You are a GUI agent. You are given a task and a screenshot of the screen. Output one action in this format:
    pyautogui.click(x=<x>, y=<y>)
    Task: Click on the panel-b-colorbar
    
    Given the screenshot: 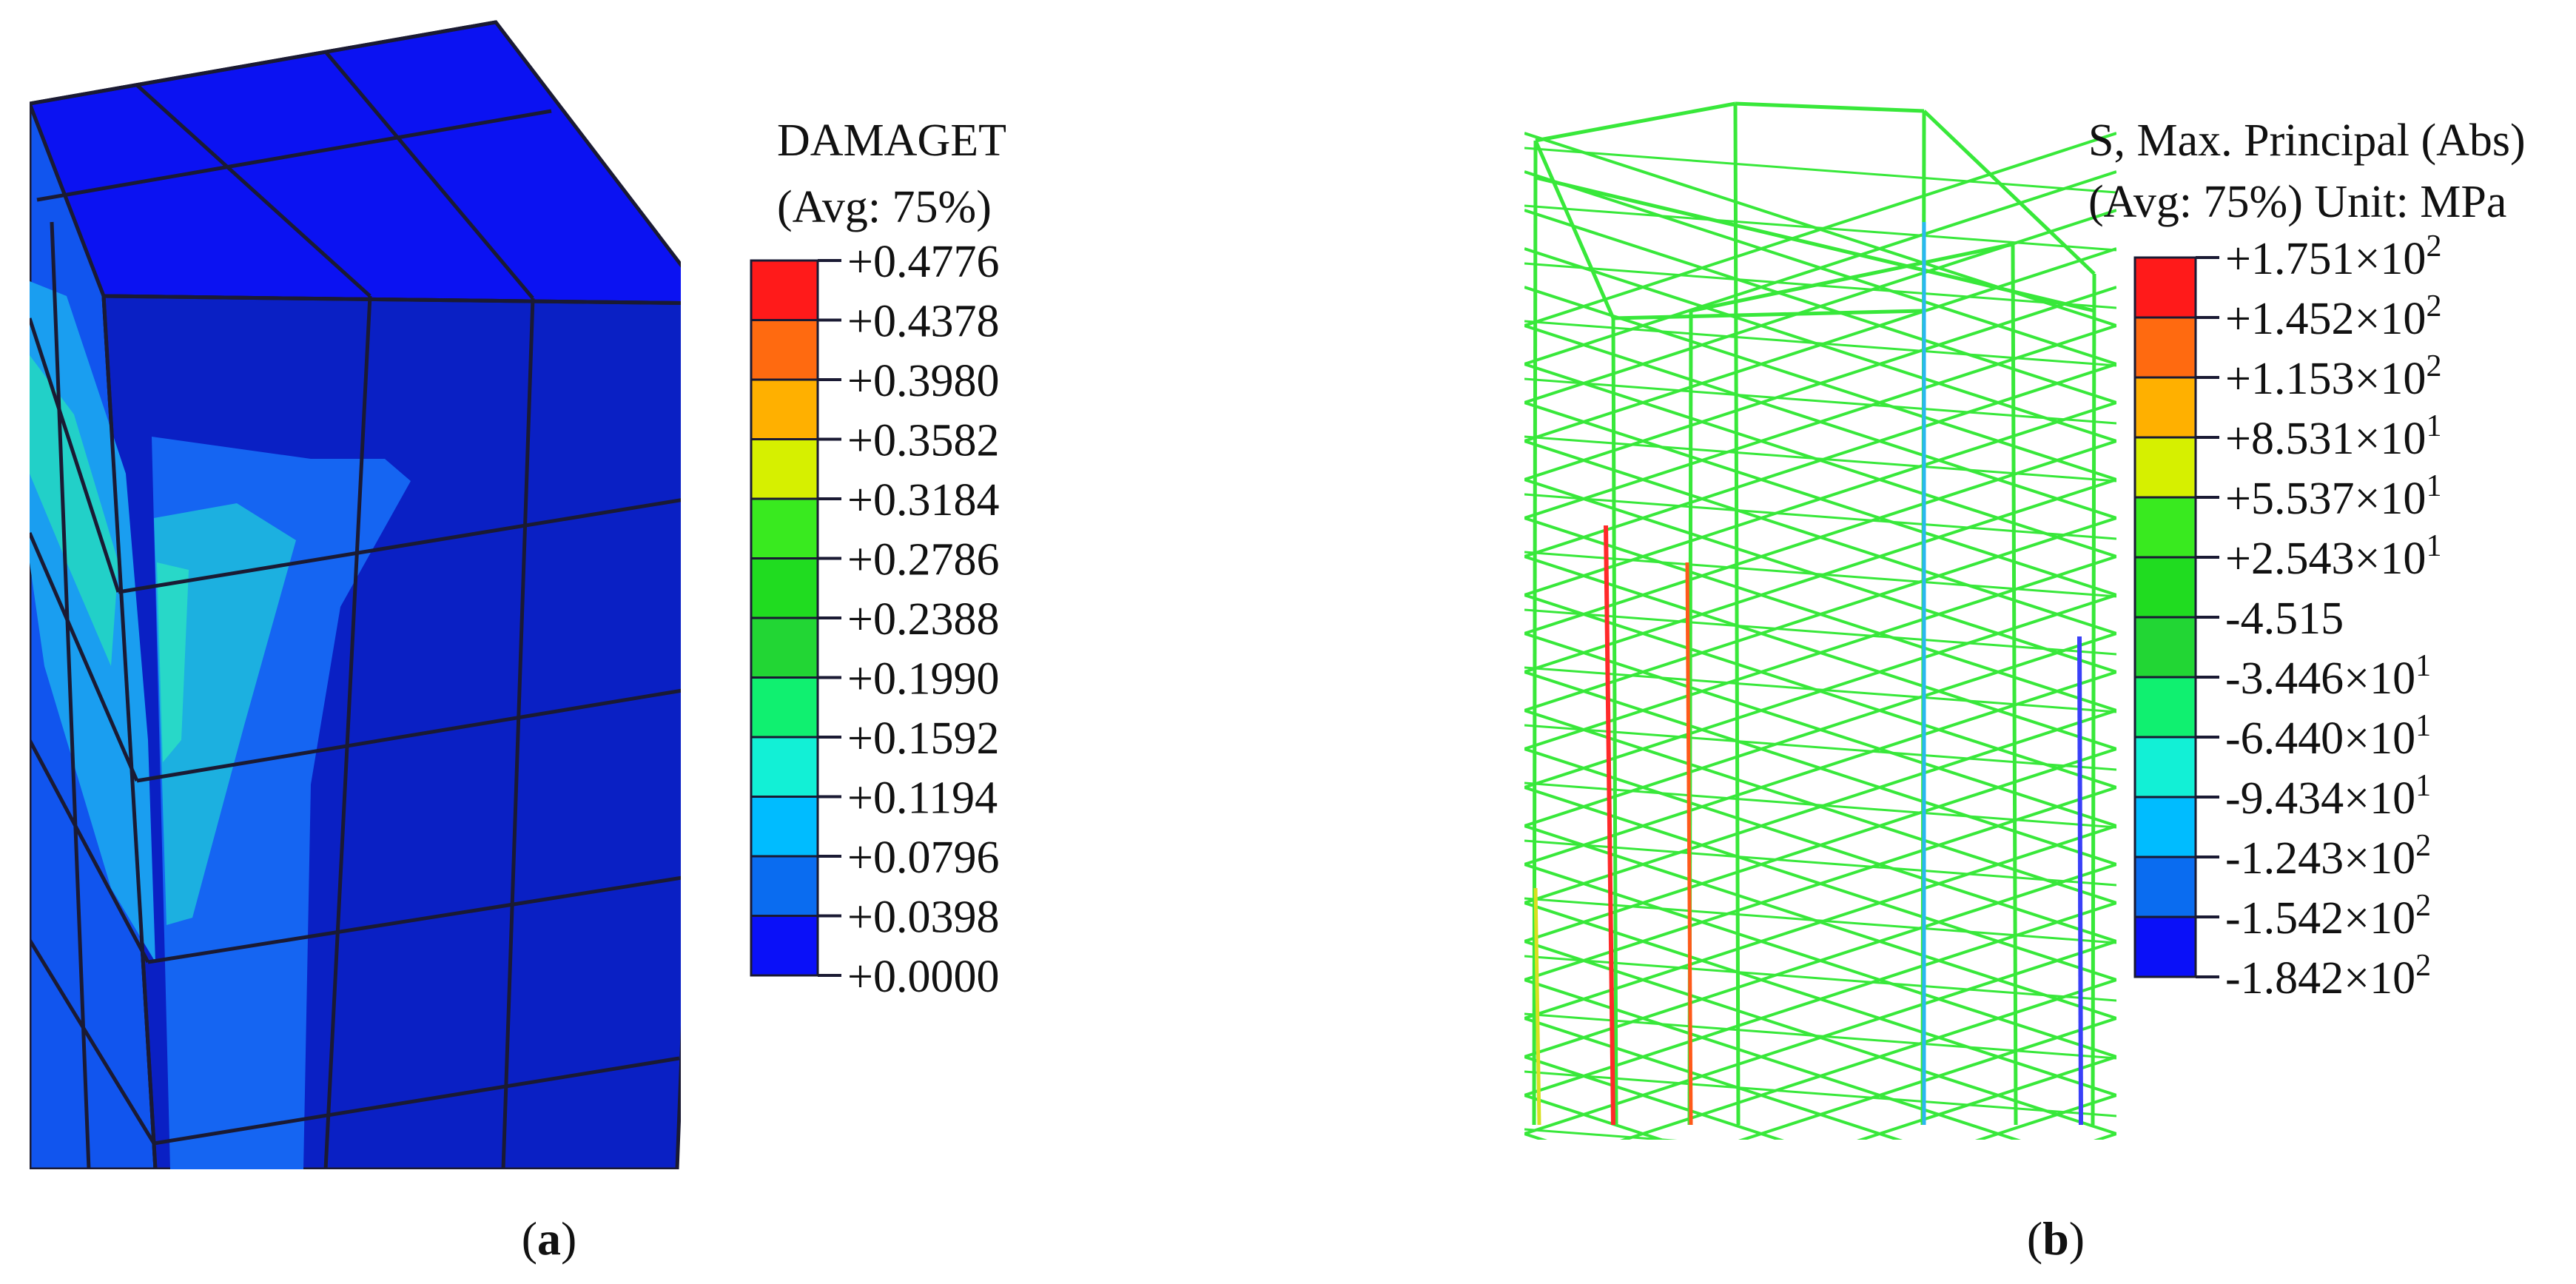 What is the action you would take?
    pyautogui.click(x=2165, y=617)
    